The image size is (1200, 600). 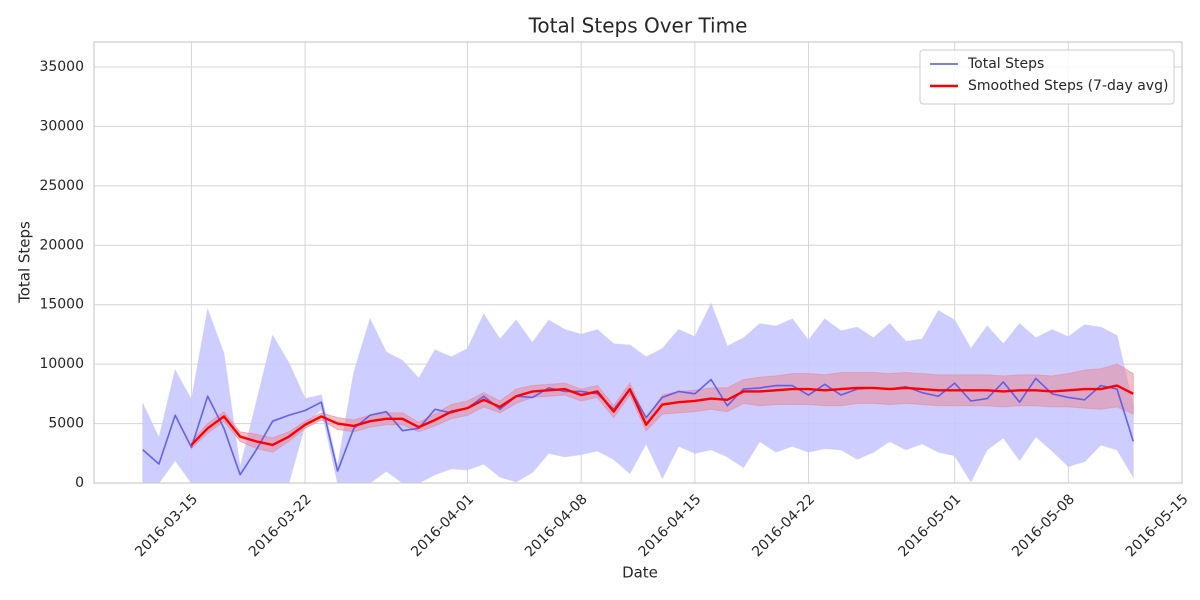 What do you see at coordinates (670, 525) in the screenshot?
I see `x-tick-label: 2016-04-15` at bounding box center [670, 525].